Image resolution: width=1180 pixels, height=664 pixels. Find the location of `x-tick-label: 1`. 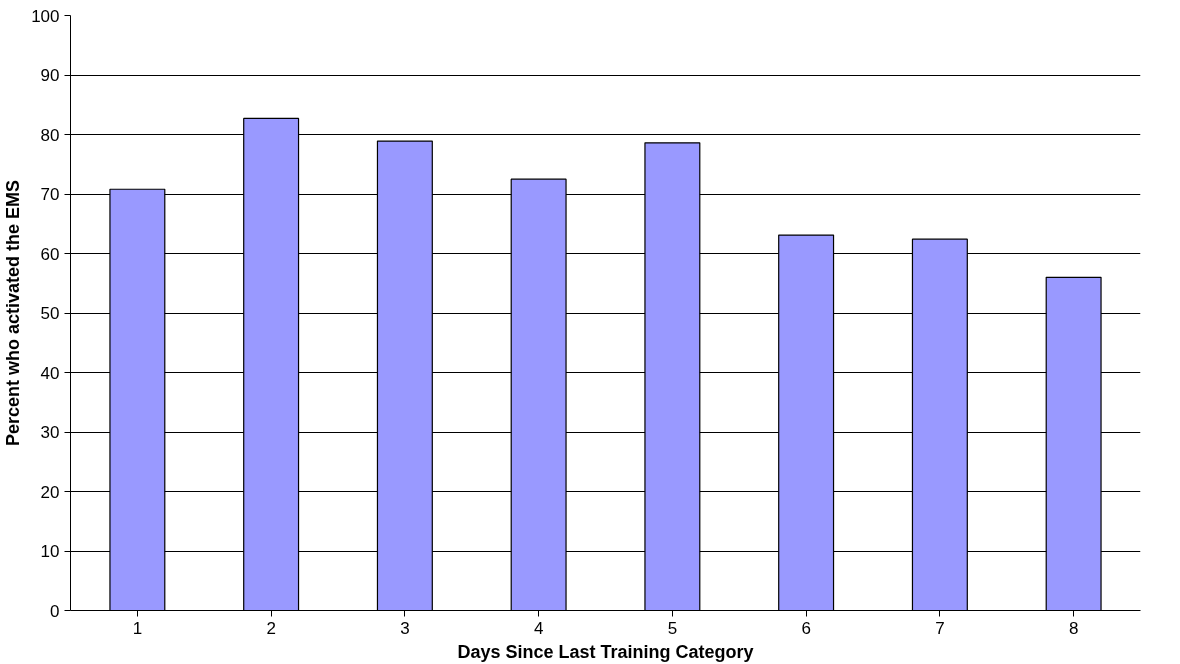

x-tick-label: 1 is located at coordinates (137, 628).